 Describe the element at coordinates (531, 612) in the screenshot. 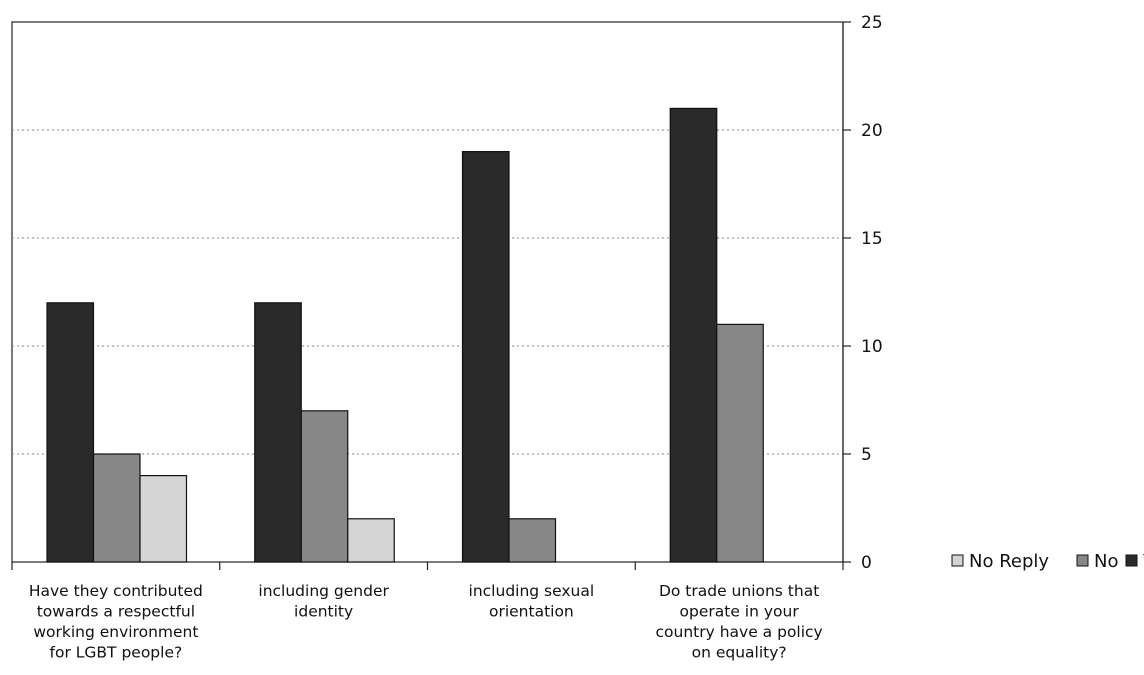

I see `x-category-label-line: orientation` at that location.